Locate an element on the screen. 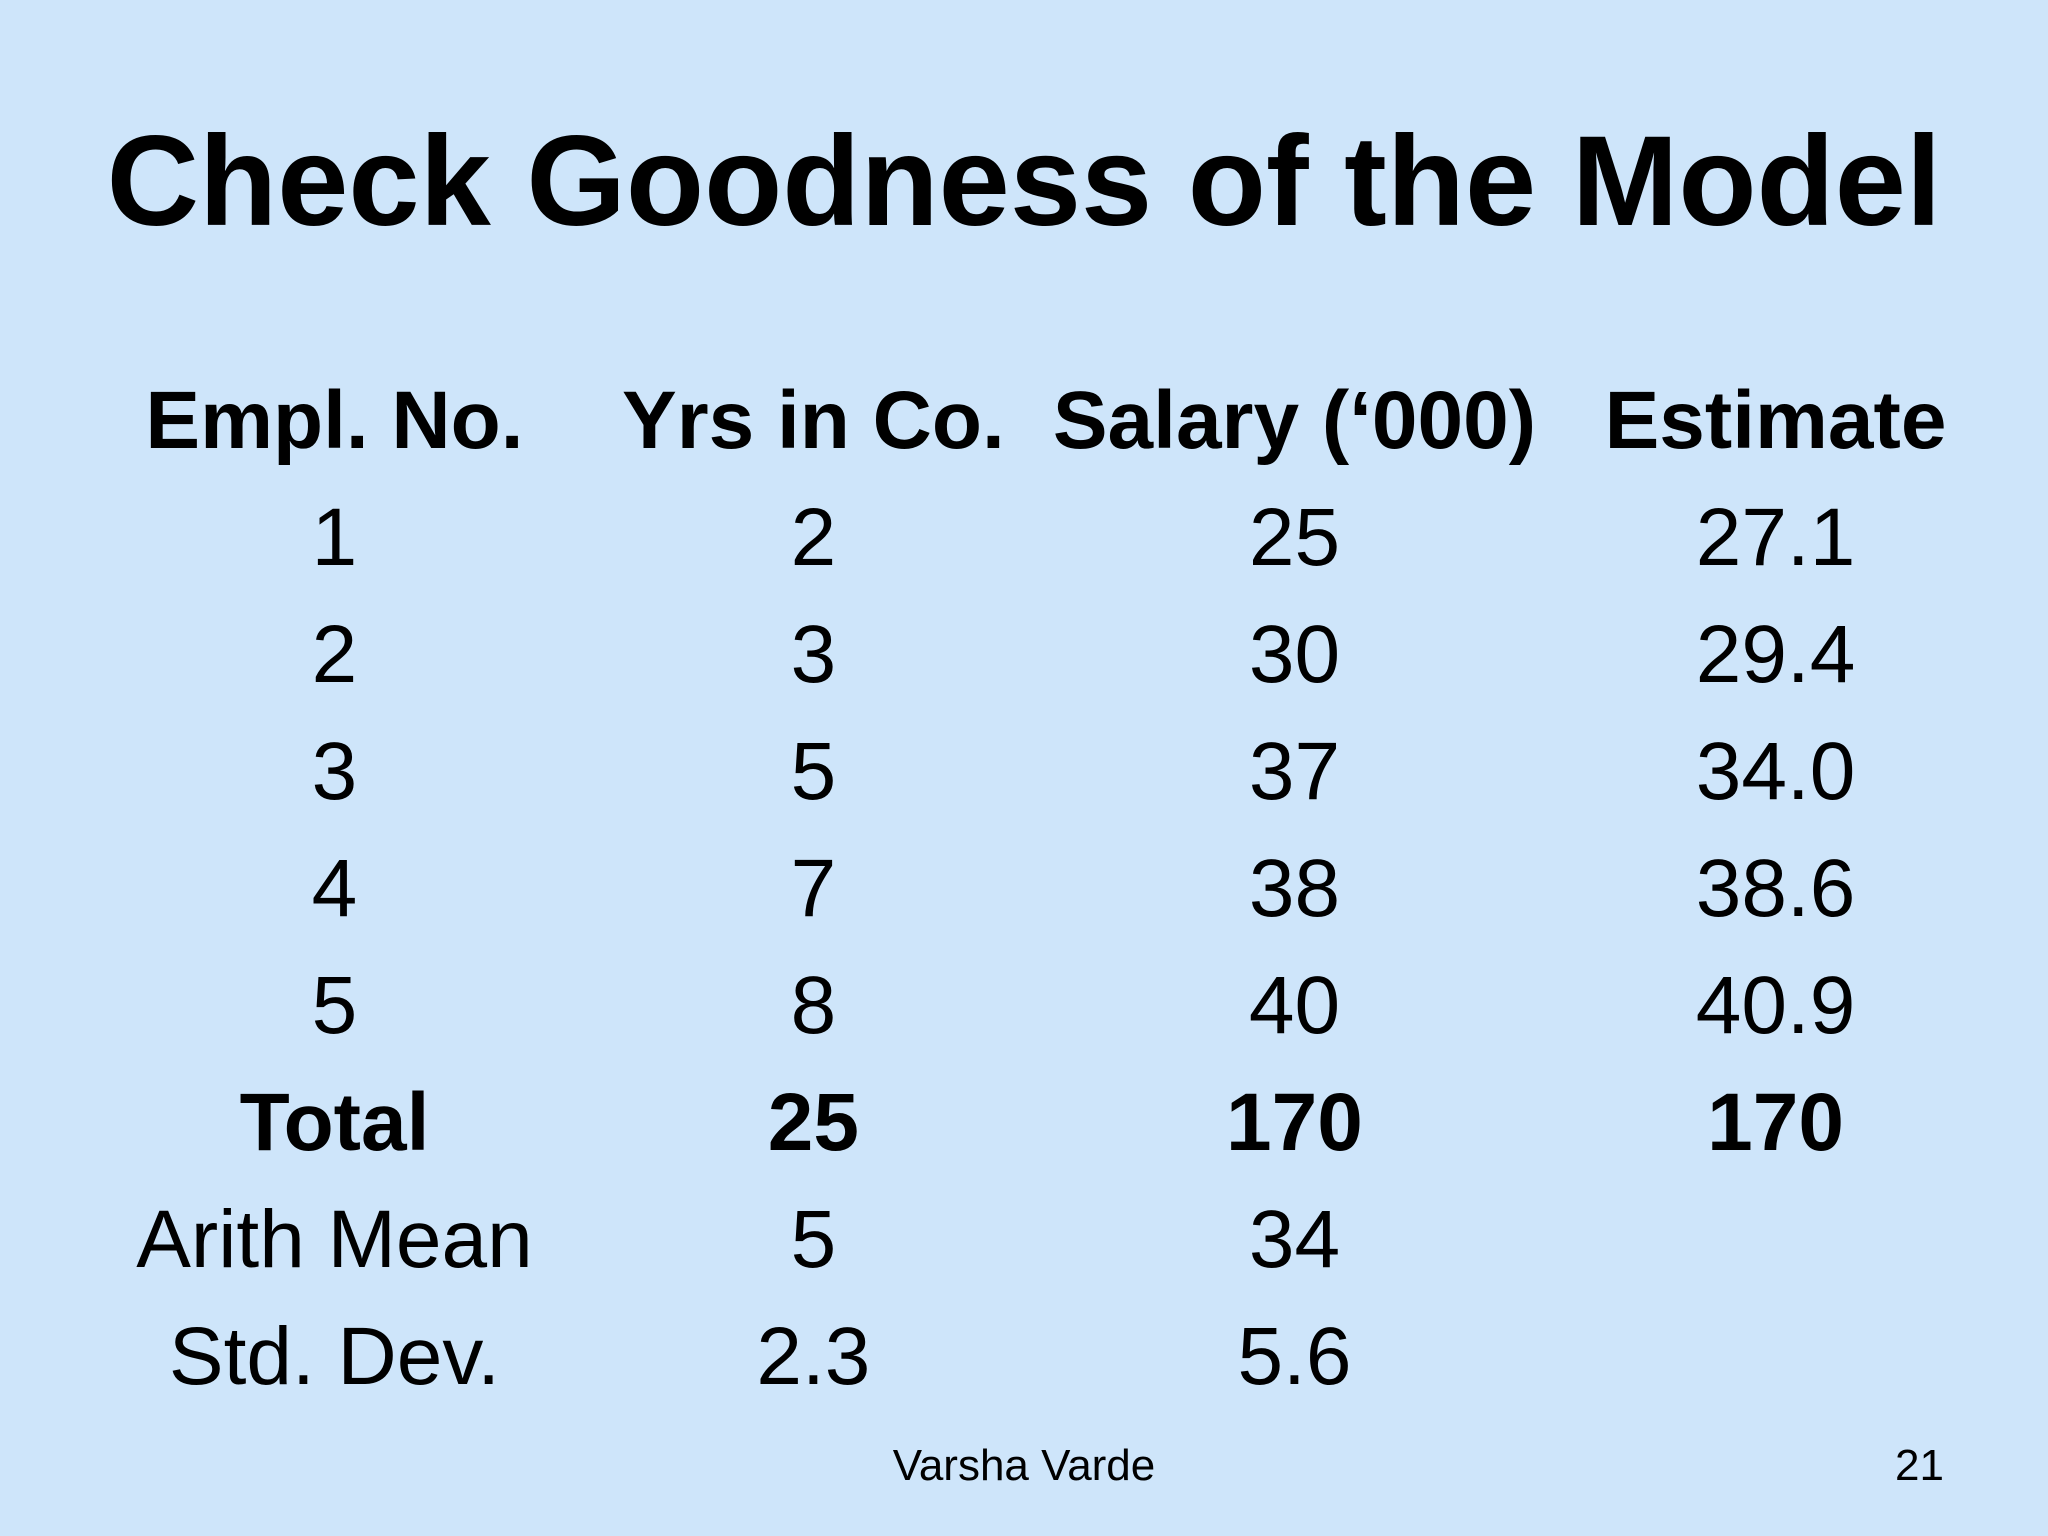 This screenshot has height=1536, width=2048. total-row-estimate: 170 is located at coordinates (1775, 1122).